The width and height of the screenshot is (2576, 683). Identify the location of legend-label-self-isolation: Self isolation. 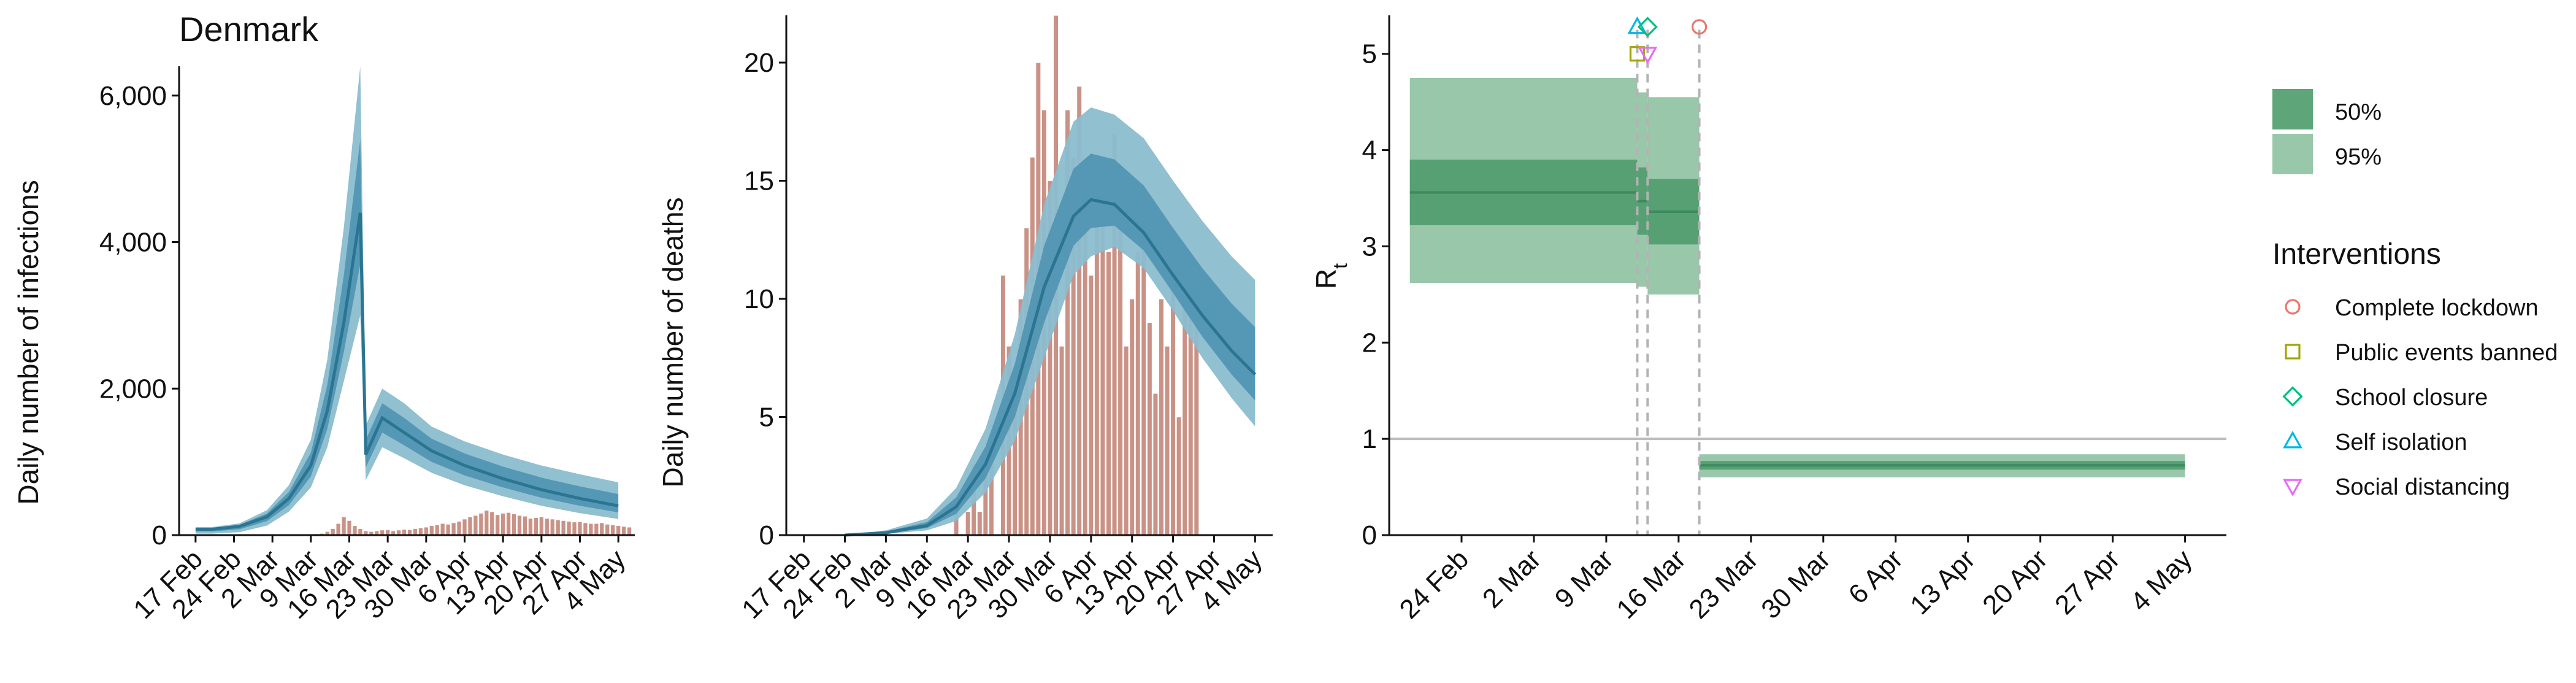
(2401, 443).